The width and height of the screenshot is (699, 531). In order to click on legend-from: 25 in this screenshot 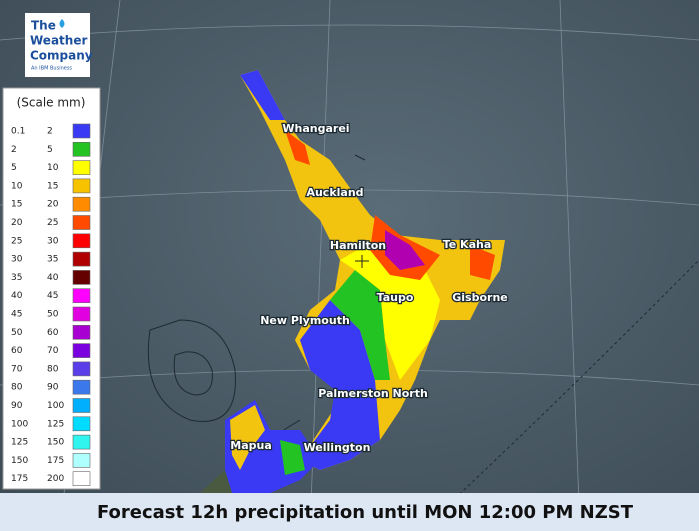, I will do `click(16, 241)`.